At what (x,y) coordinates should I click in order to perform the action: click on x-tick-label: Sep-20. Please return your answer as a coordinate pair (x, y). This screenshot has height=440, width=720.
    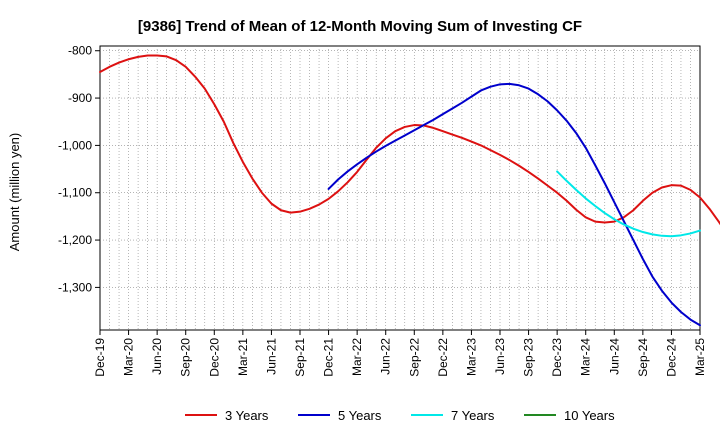
    Looking at the image, I should click on (186, 357).